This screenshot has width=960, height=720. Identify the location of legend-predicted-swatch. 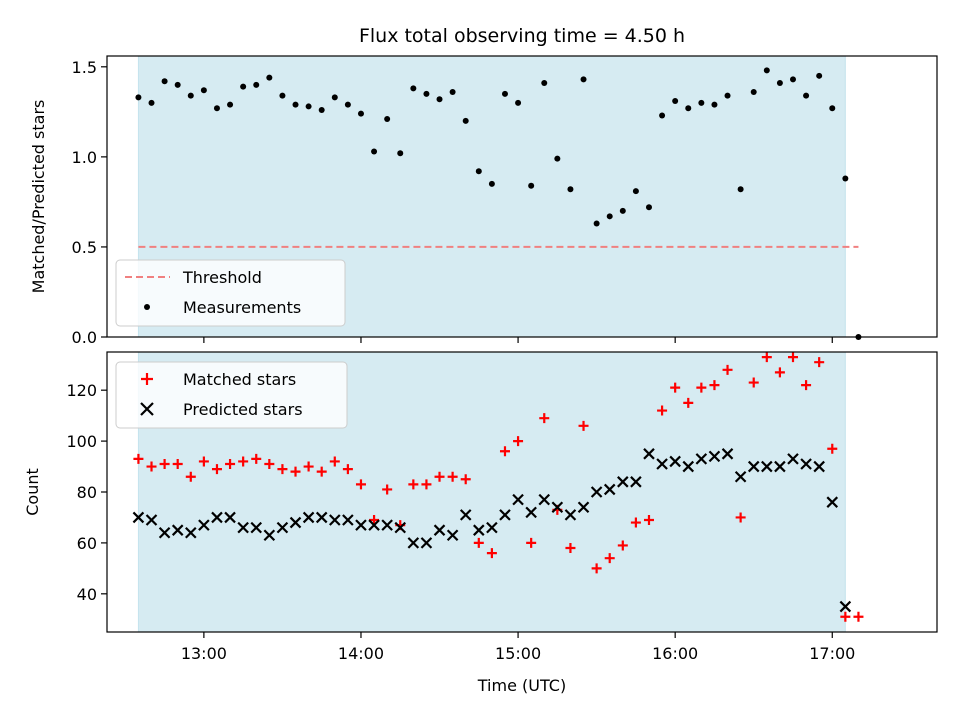
(147, 409).